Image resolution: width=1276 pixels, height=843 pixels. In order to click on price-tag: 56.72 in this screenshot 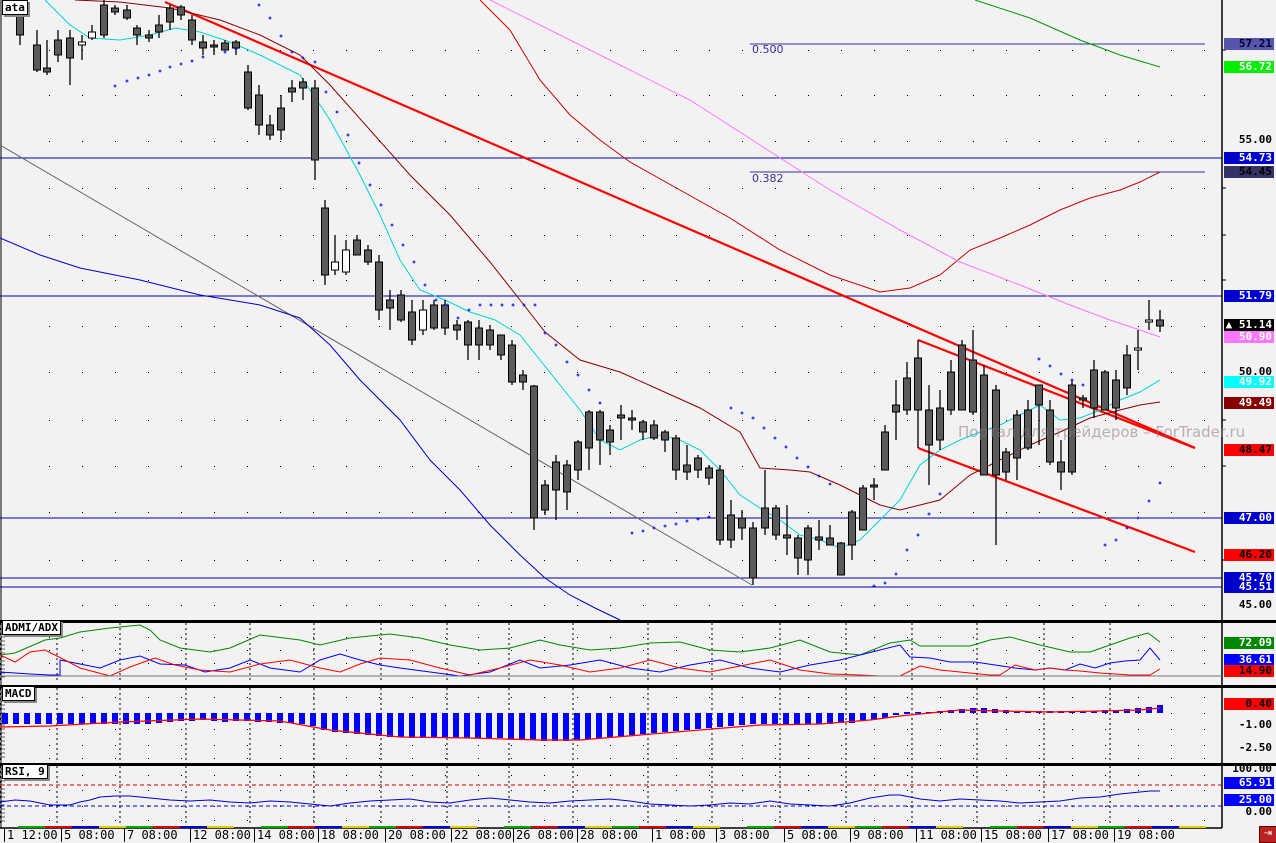, I will do `click(1249, 67)`.